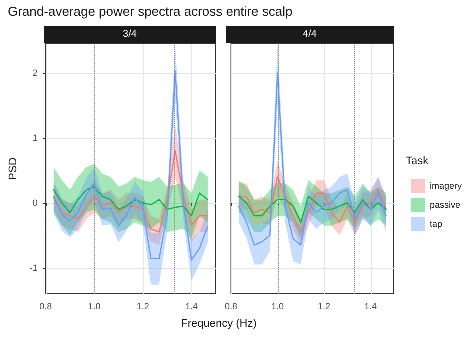  I want to click on y-tick-label: 0, so click(35, 203).